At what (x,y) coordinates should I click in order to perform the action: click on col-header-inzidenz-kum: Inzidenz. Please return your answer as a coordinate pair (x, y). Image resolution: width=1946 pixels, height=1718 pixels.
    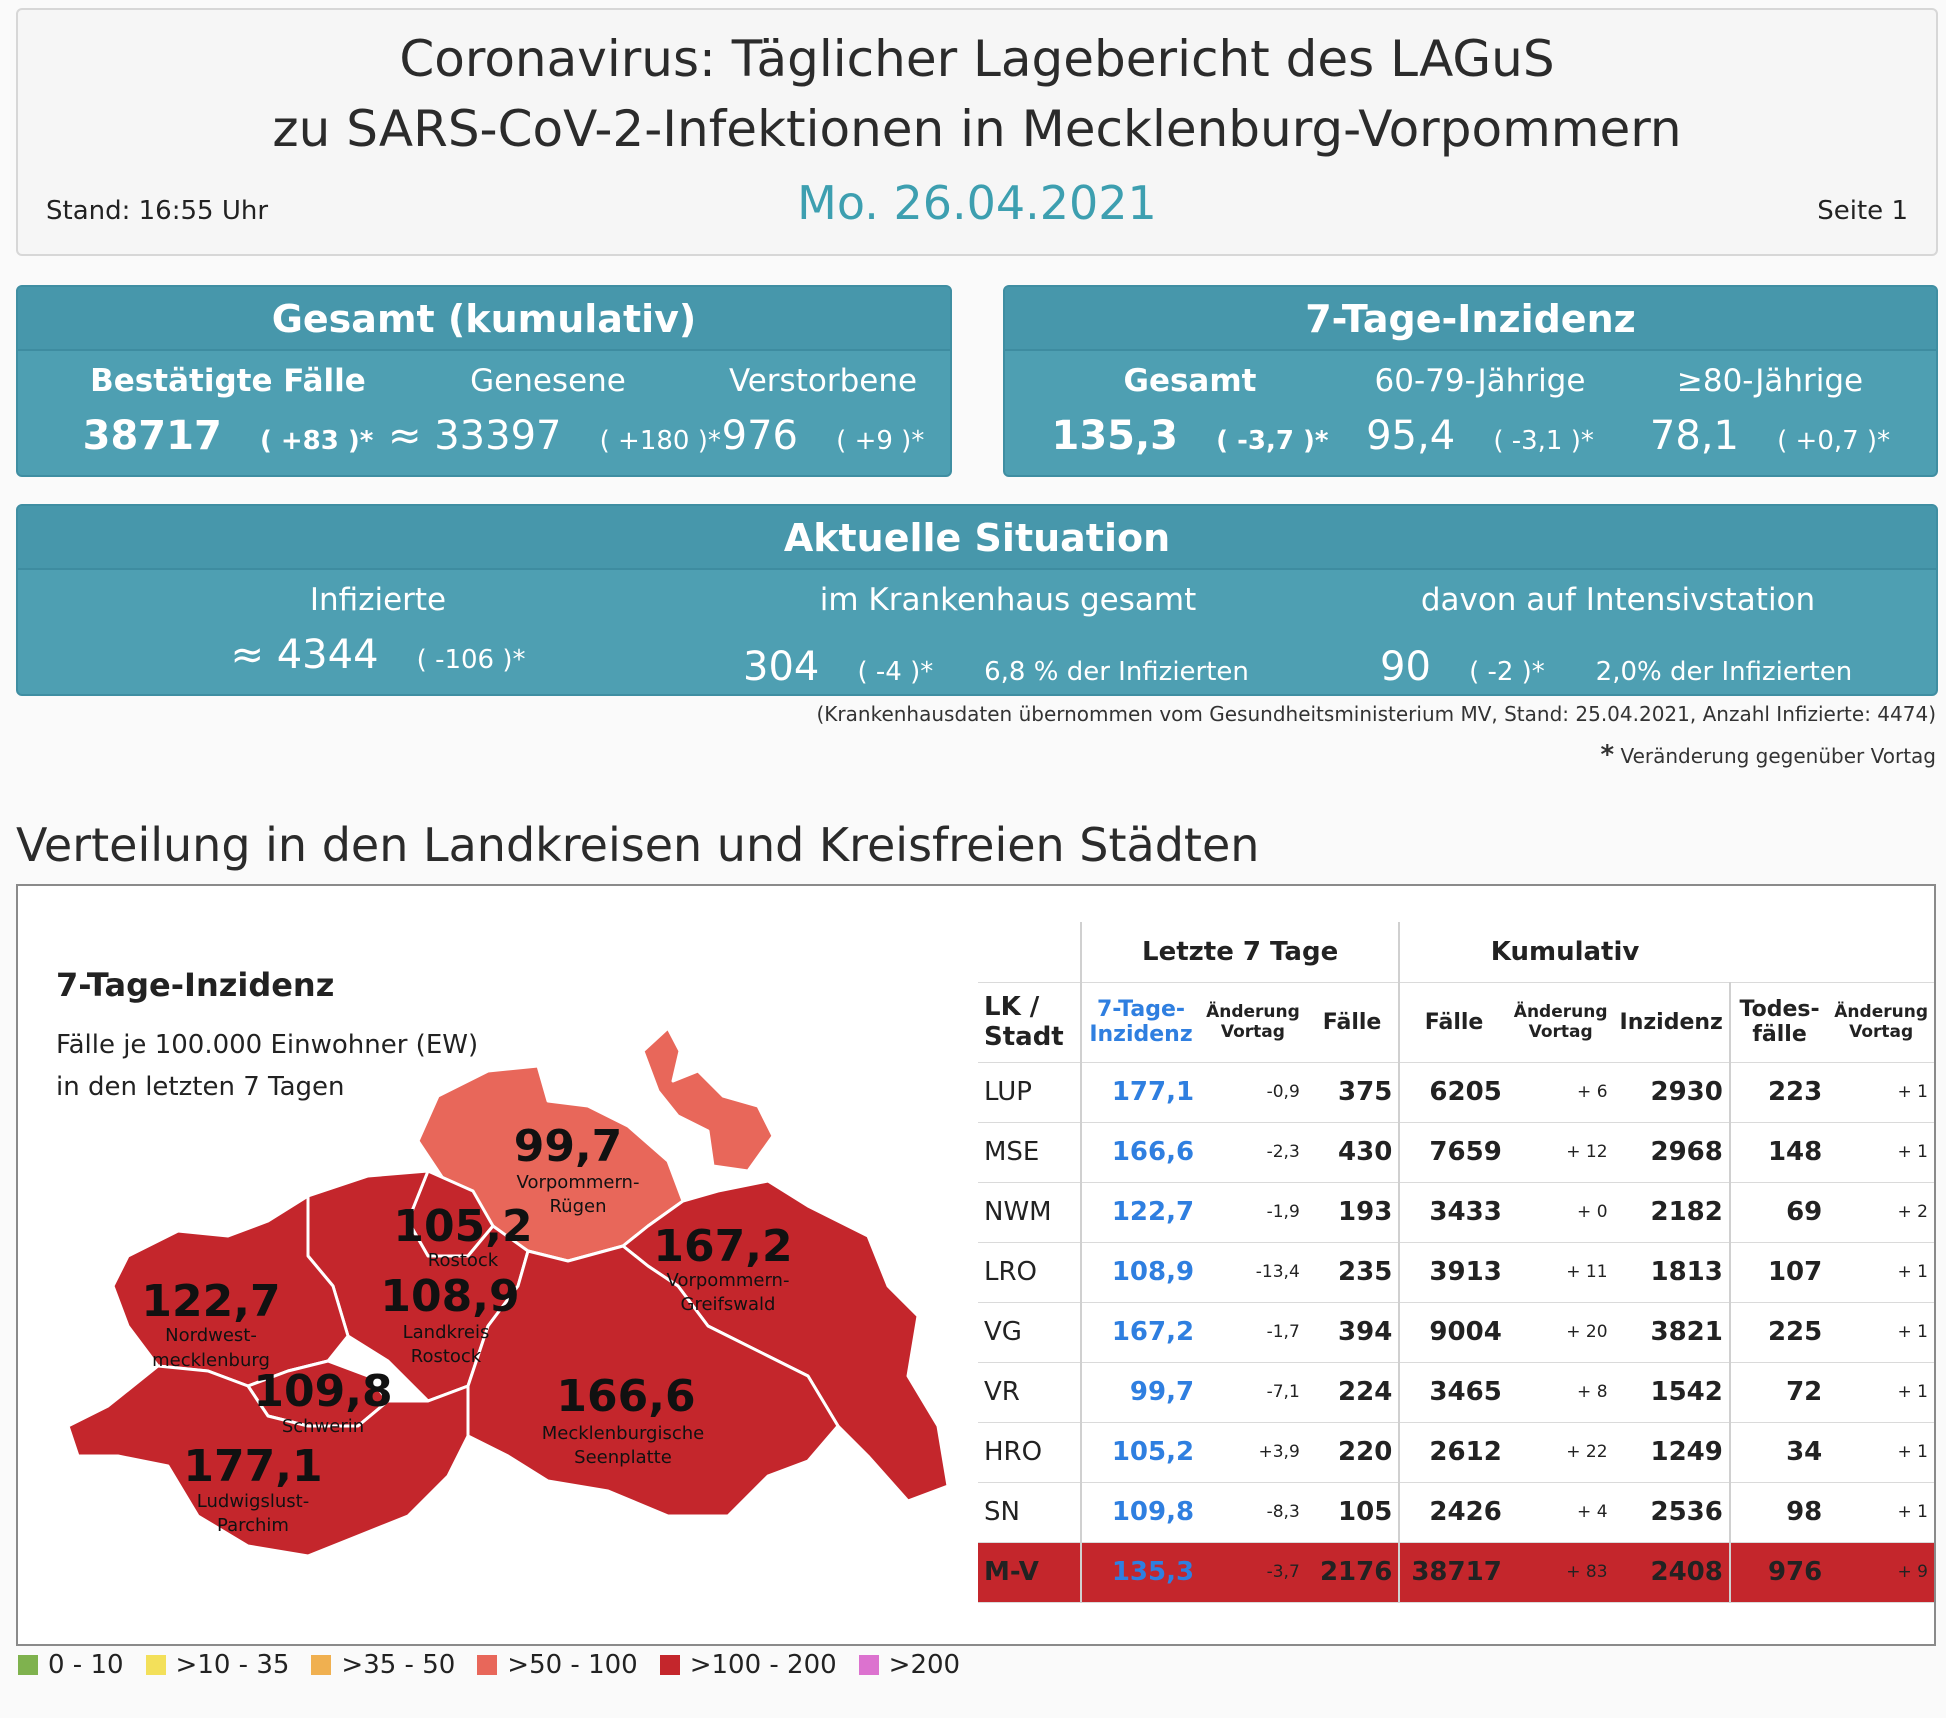
    Looking at the image, I should click on (1672, 1022).